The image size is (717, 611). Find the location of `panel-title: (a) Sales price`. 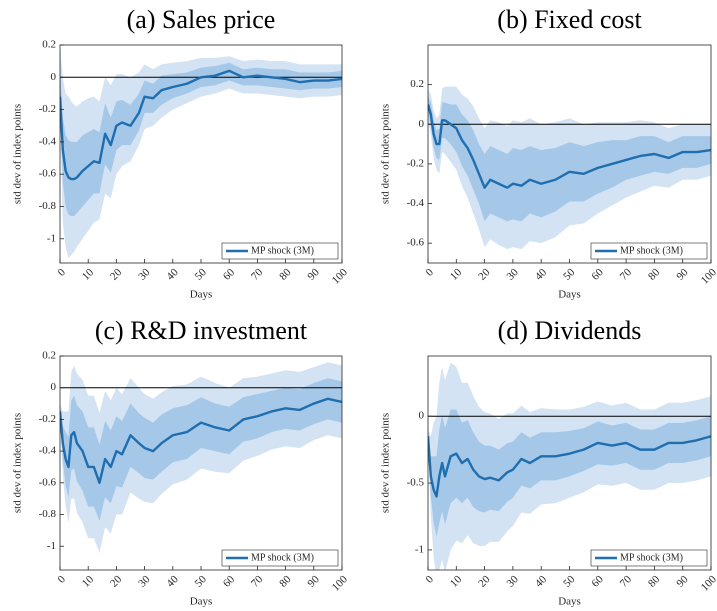

panel-title: (a) Sales price is located at coordinates (201, 19).